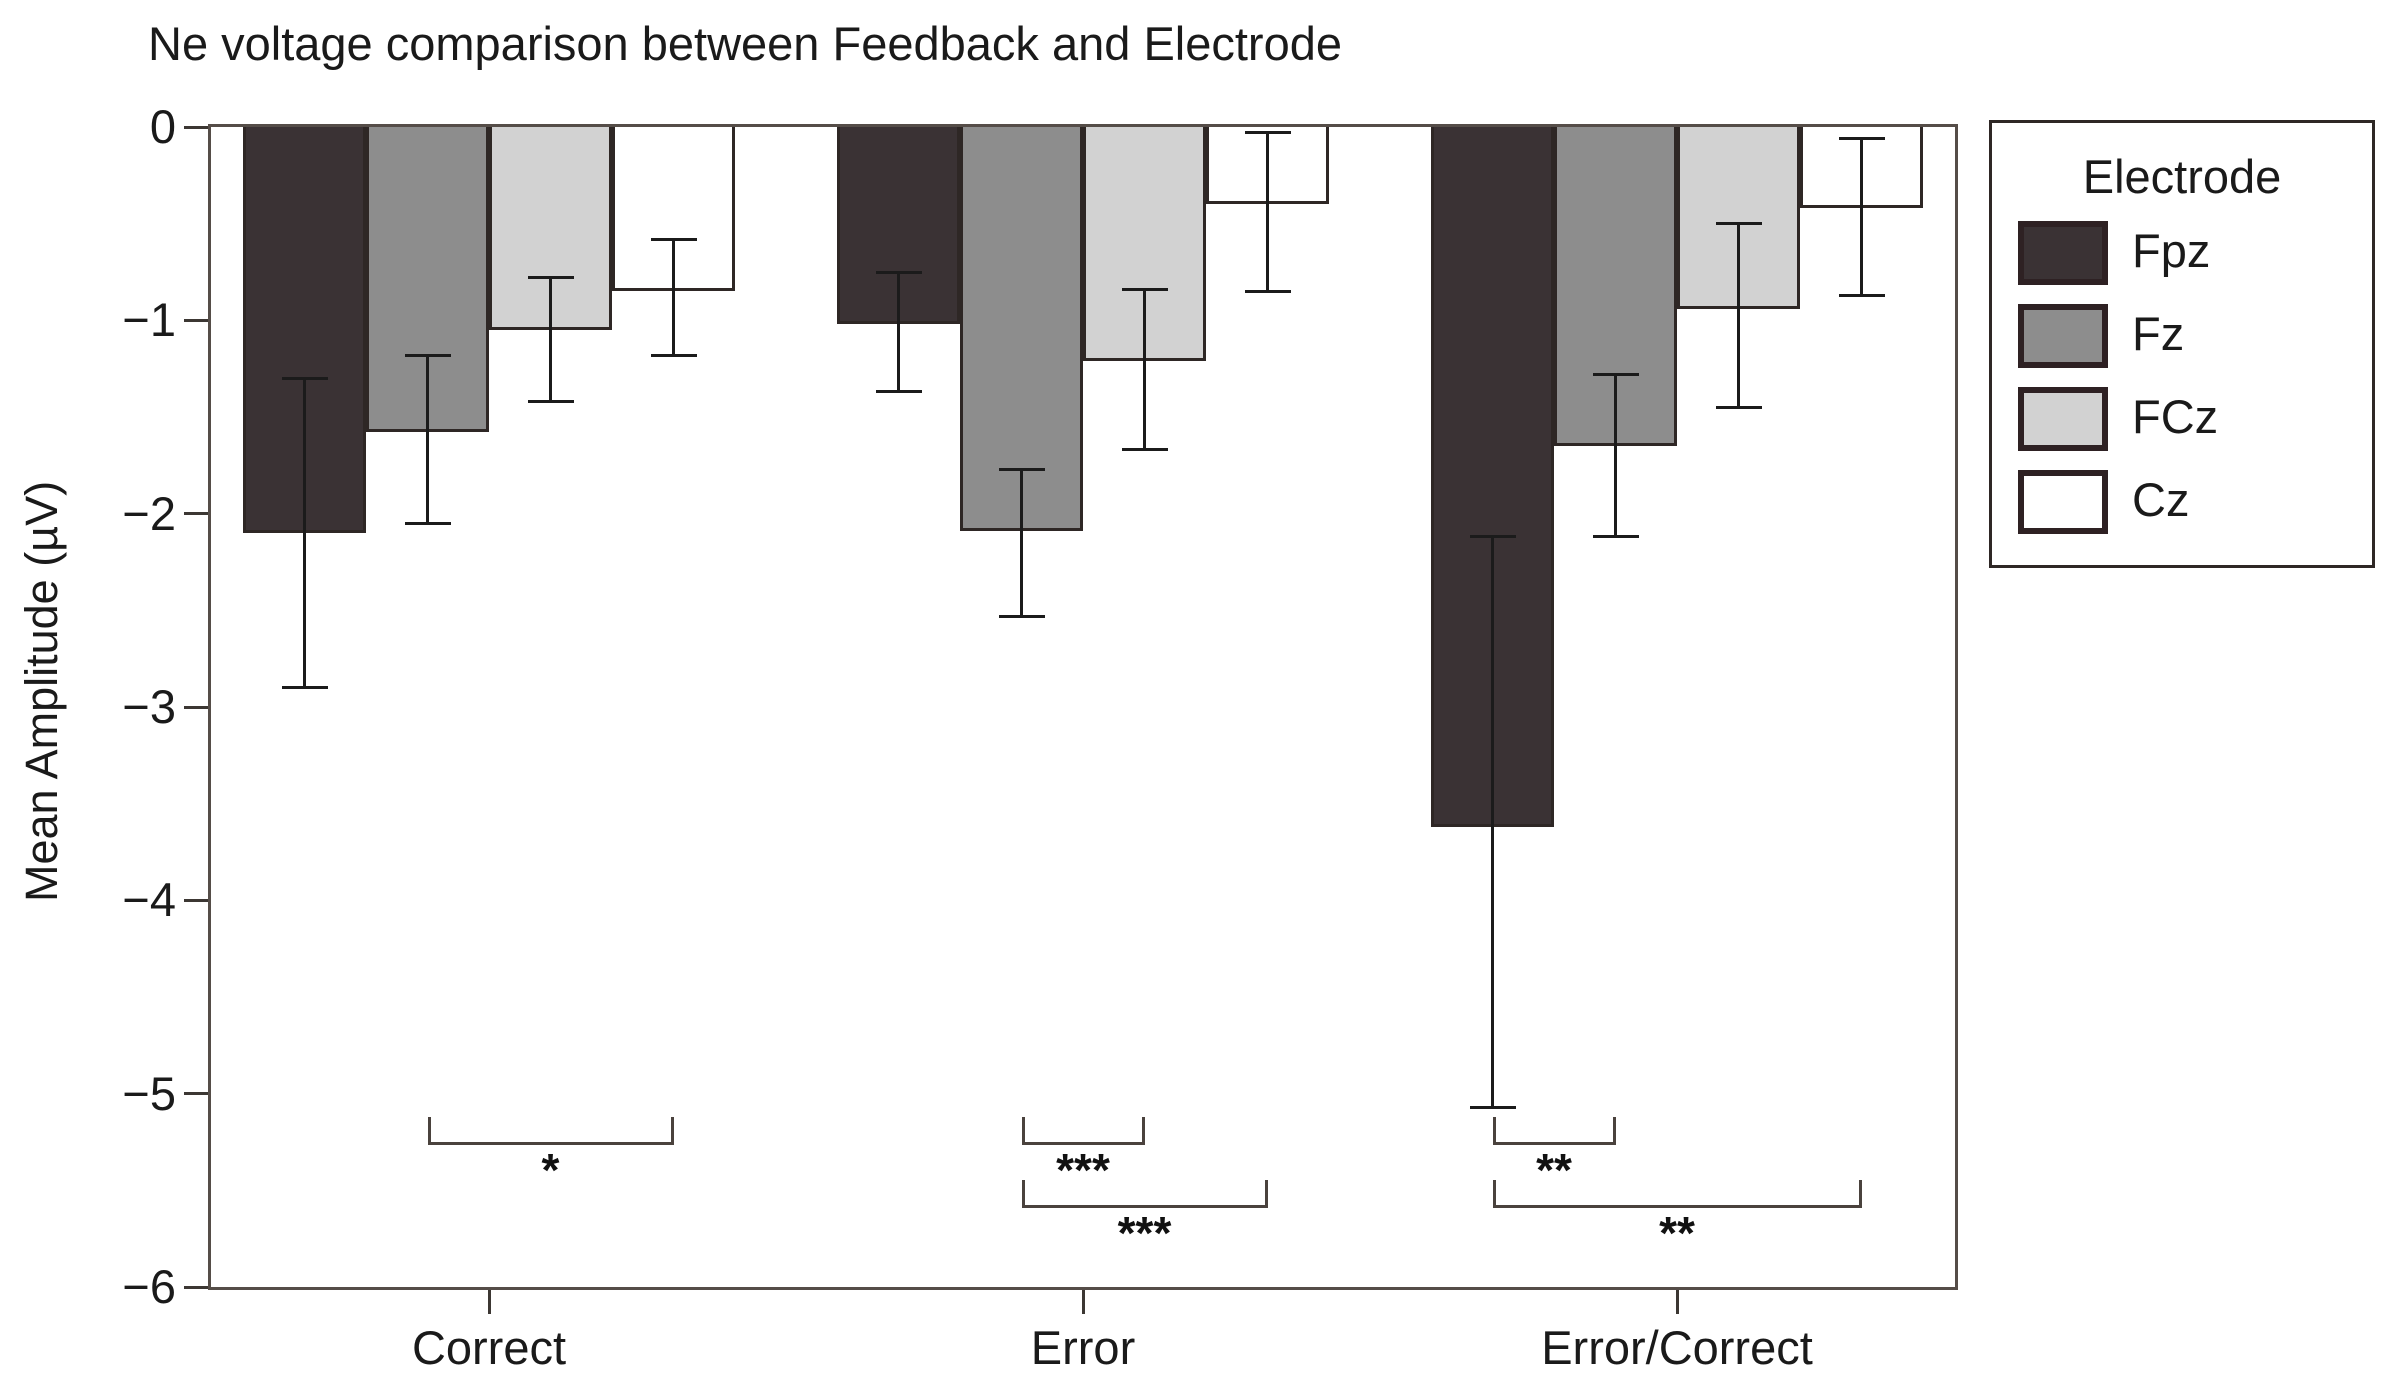 Image resolution: width=2400 pixels, height=1374 pixels. What do you see at coordinates (2171, 250) in the screenshot?
I see `legend-label-fpz: Fpz` at bounding box center [2171, 250].